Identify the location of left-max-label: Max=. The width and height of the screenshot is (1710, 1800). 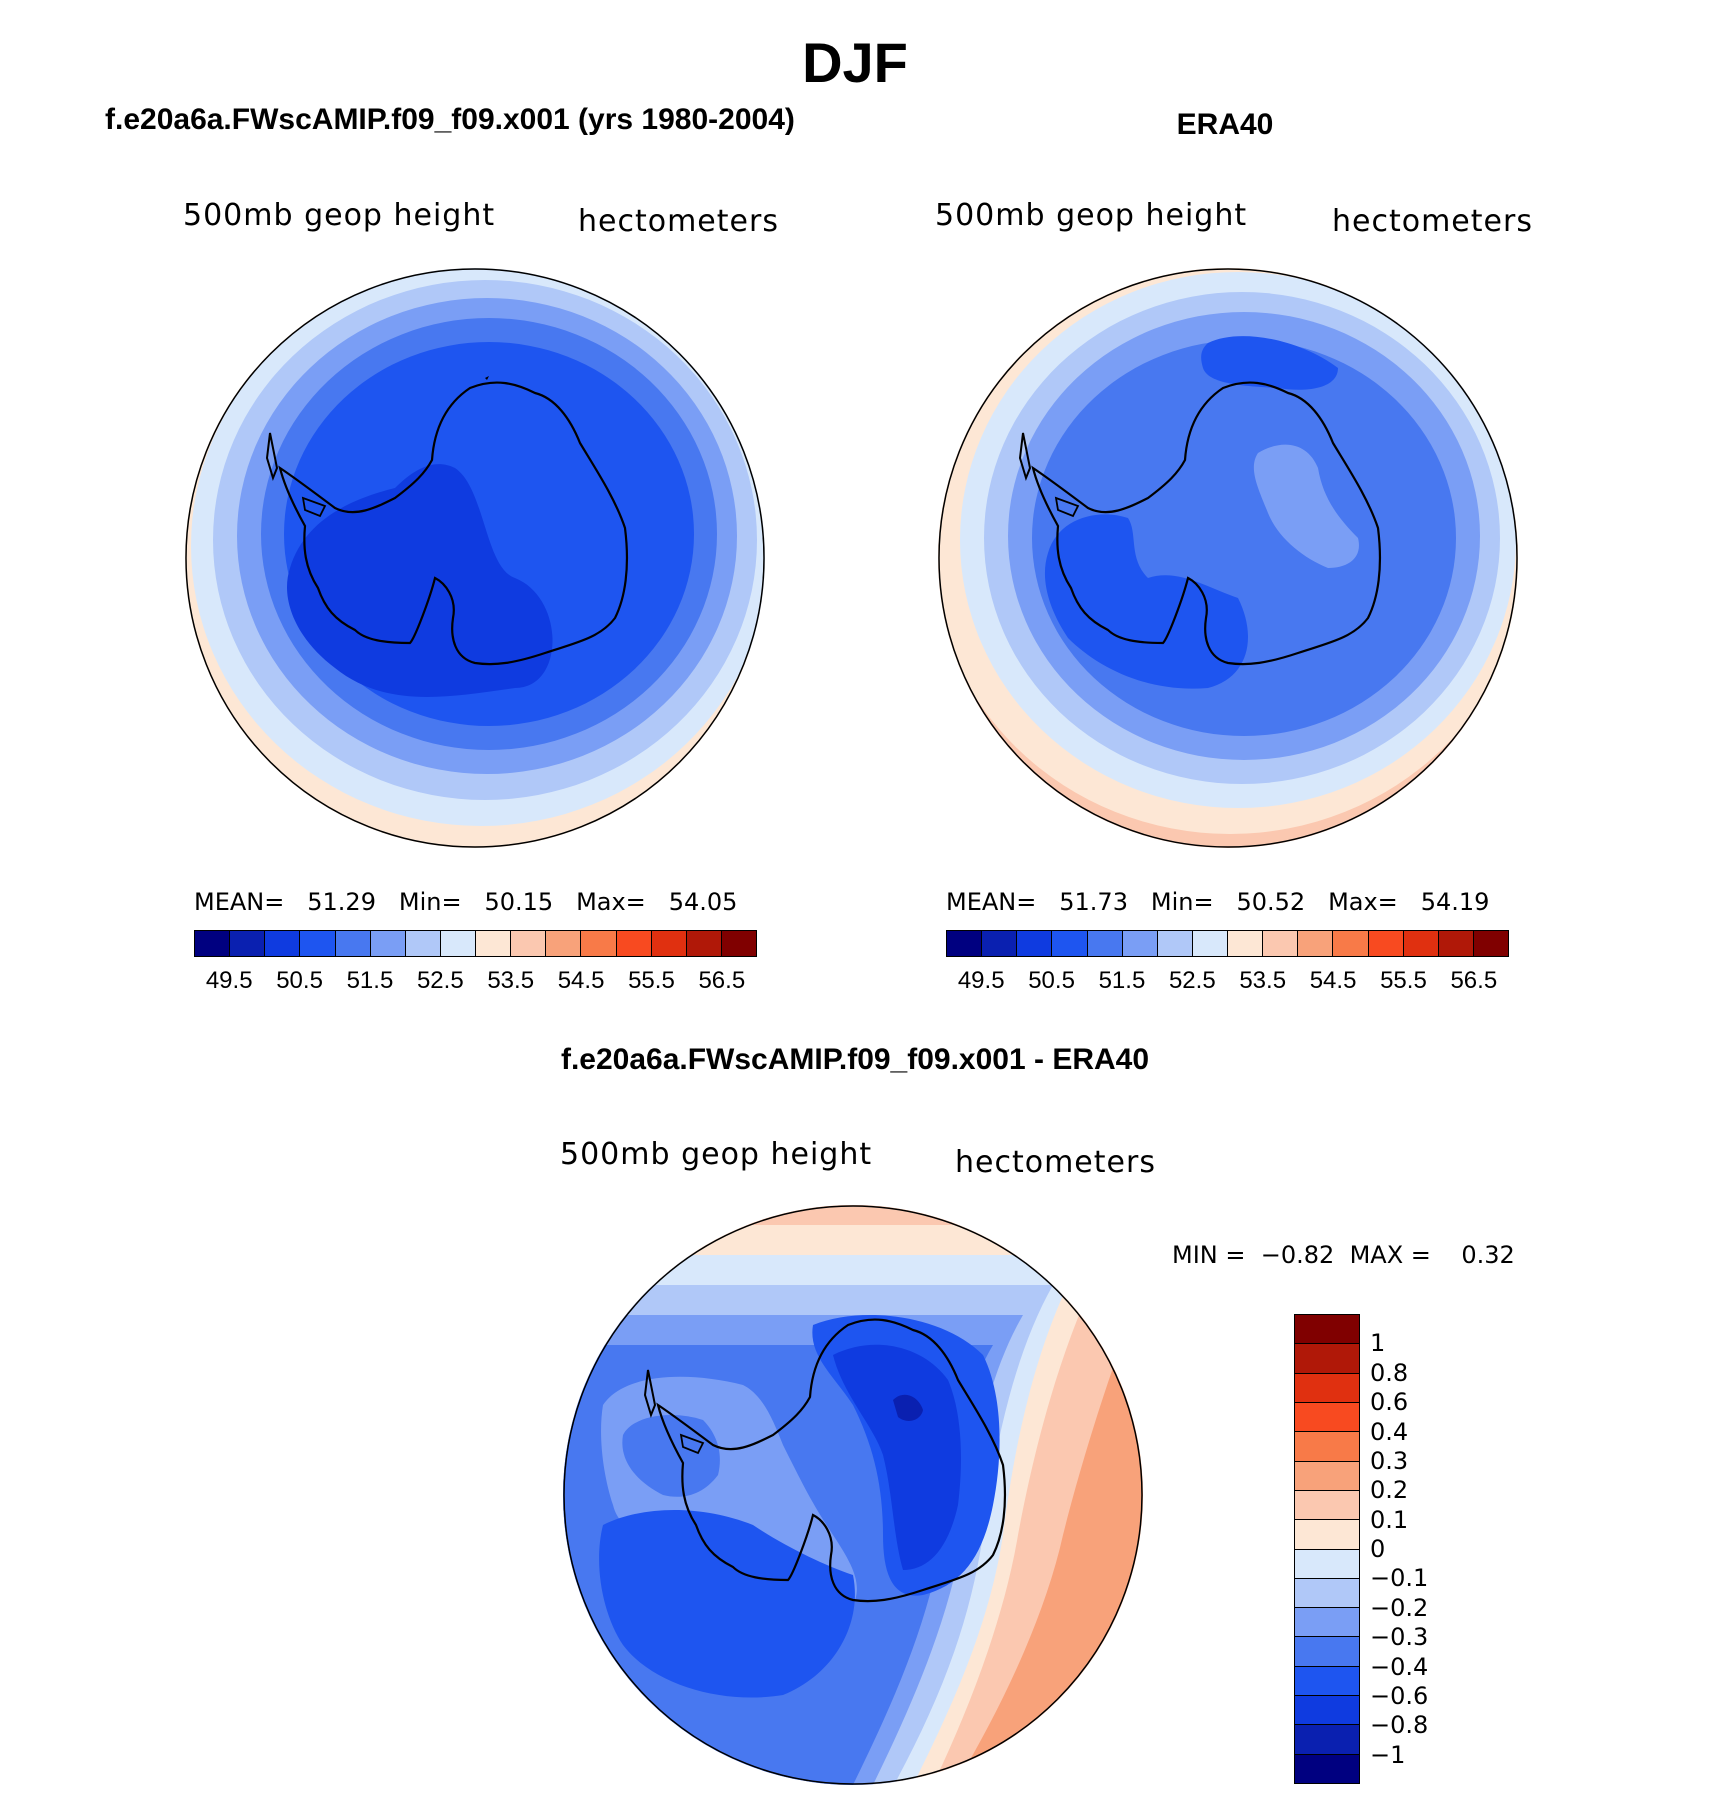
(611, 902).